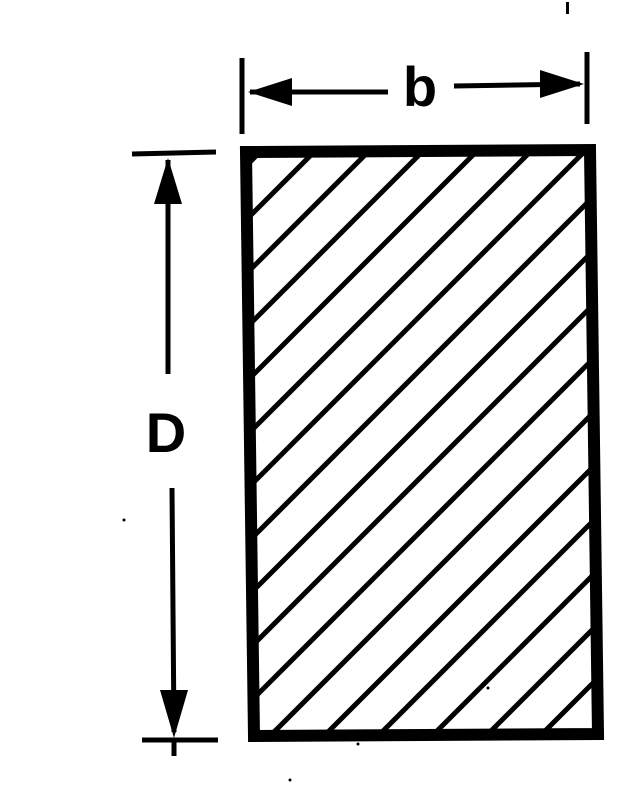 This screenshot has height=808, width=636. What do you see at coordinates (174, 153) in the screenshot?
I see `depth-extension-line-top` at bounding box center [174, 153].